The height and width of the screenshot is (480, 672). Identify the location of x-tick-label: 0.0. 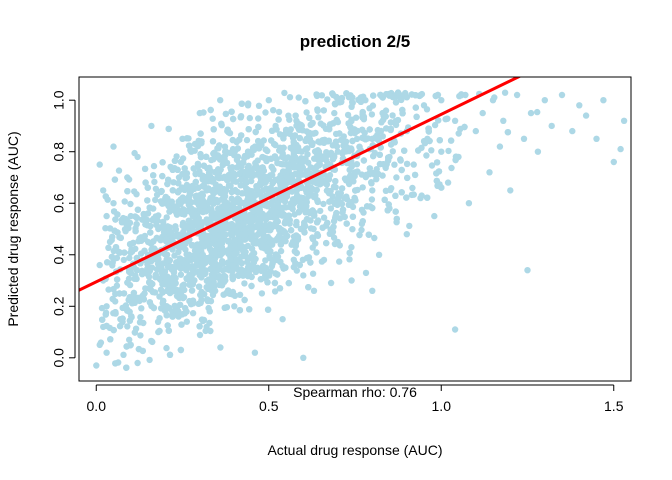
(97, 406).